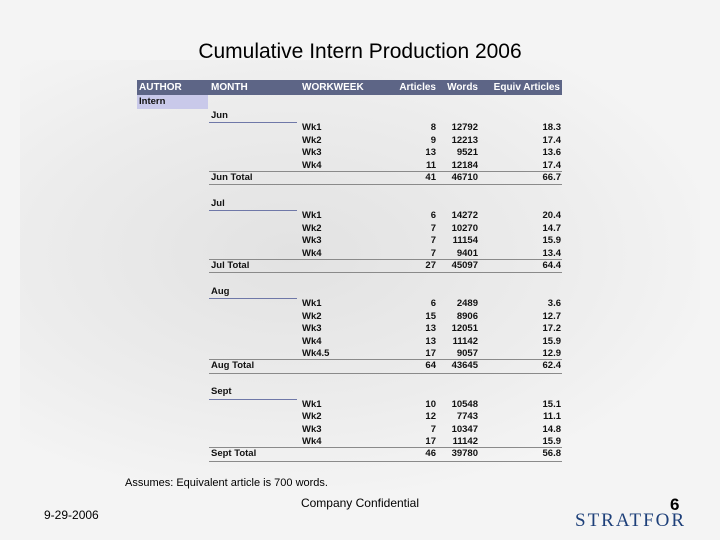 The height and width of the screenshot is (540, 720). I want to click on value: 14.8, so click(552, 429).